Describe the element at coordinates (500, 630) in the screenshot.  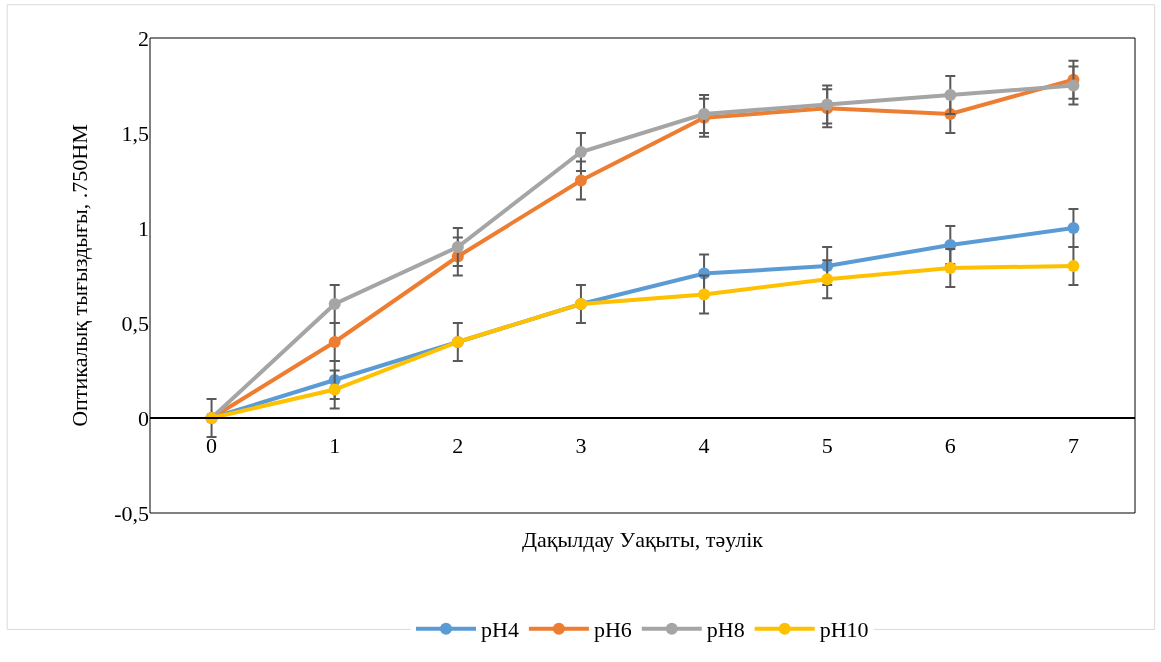
I see `legend-label: pH4` at that location.